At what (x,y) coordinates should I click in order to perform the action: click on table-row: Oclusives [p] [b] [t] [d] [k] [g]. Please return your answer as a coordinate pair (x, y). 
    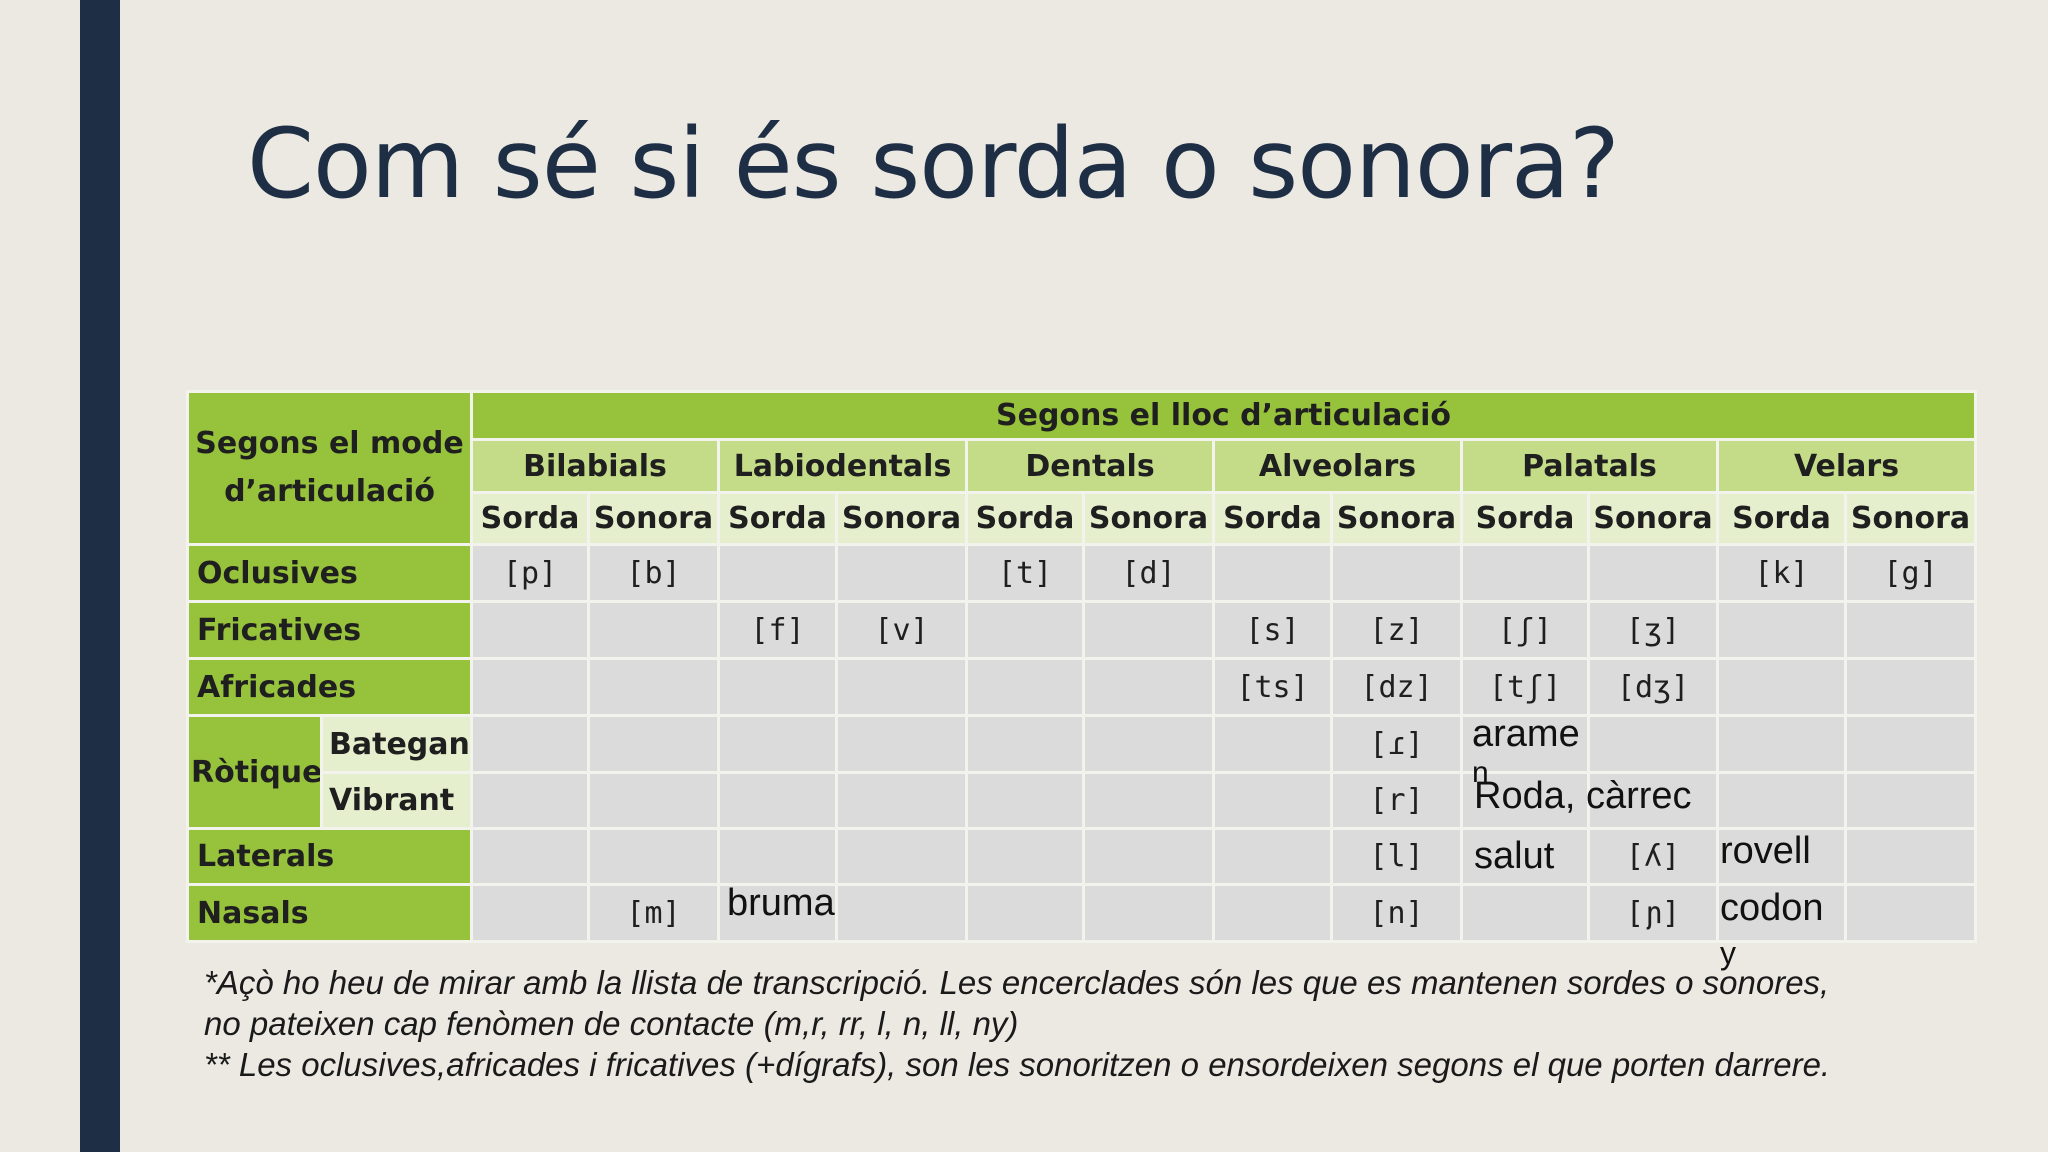
    Looking at the image, I should click on (1081, 573).